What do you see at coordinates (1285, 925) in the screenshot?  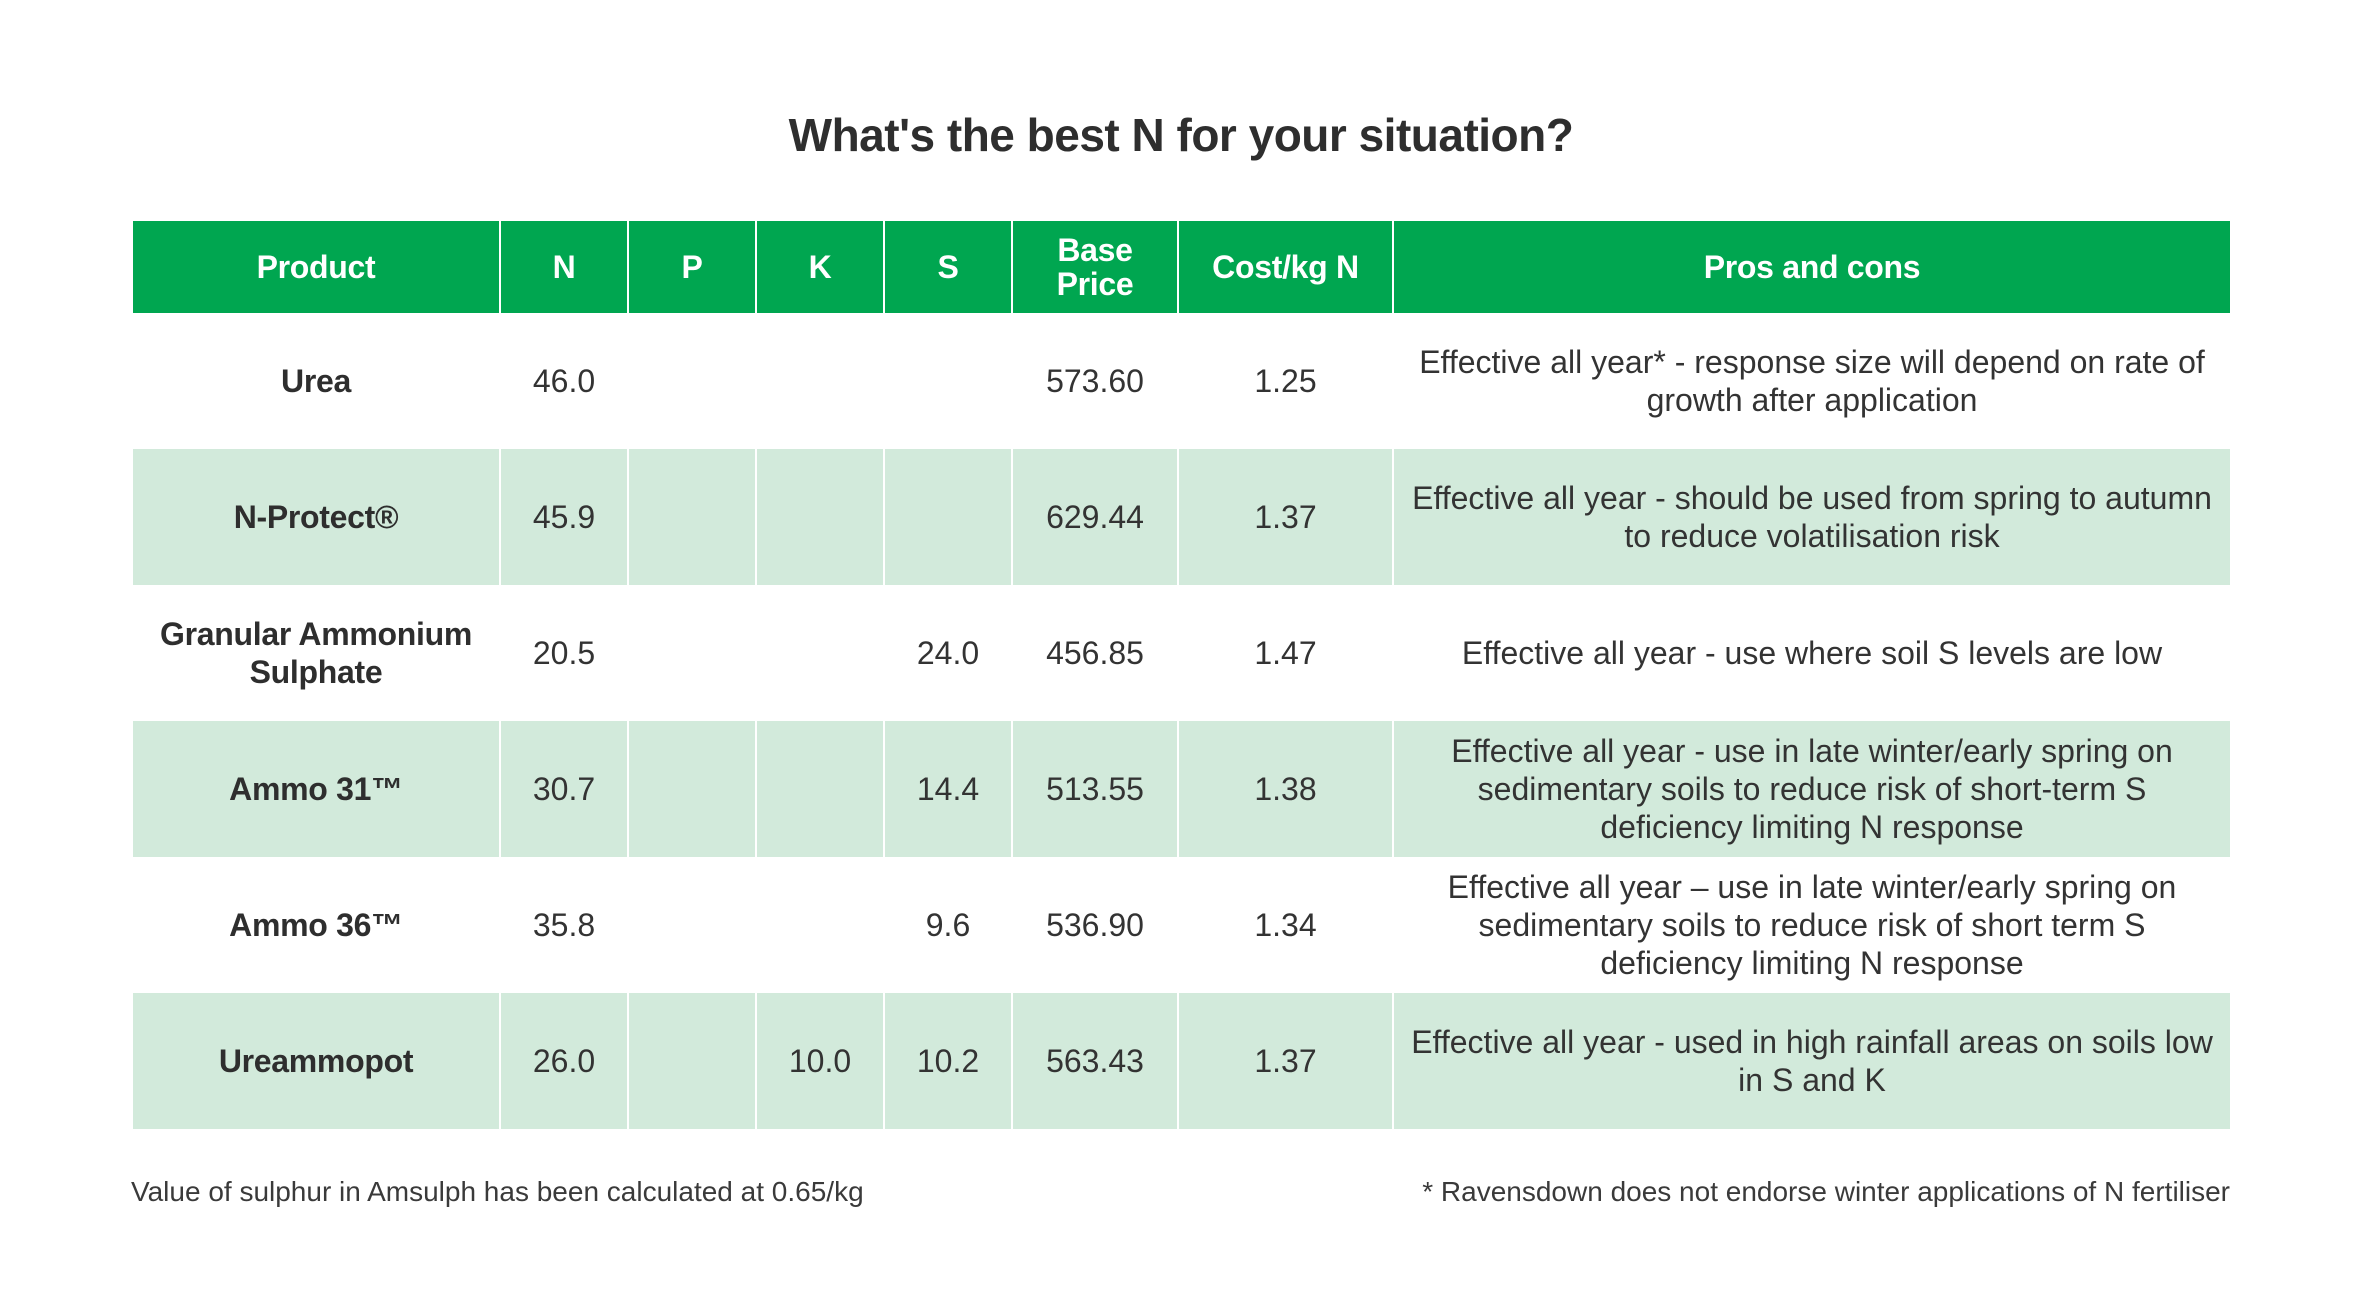 I see `cost-per-kg-n-cell: 1.34` at bounding box center [1285, 925].